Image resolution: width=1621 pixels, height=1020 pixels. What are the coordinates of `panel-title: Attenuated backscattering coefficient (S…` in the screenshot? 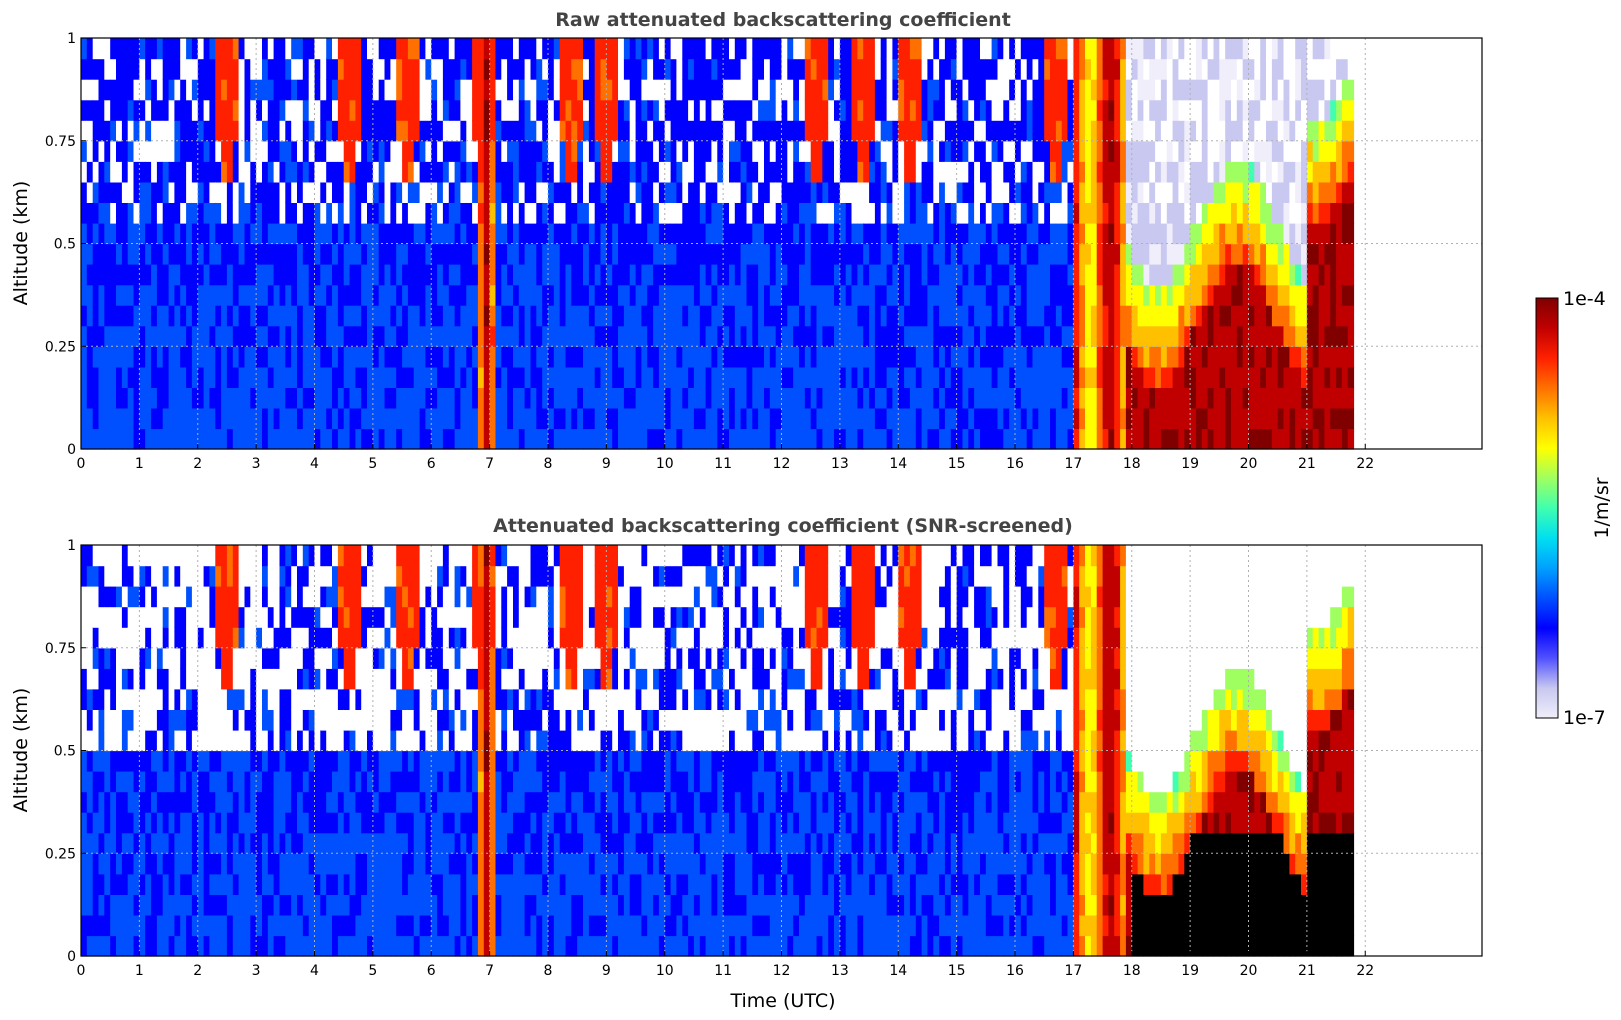 It's located at (783, 526).